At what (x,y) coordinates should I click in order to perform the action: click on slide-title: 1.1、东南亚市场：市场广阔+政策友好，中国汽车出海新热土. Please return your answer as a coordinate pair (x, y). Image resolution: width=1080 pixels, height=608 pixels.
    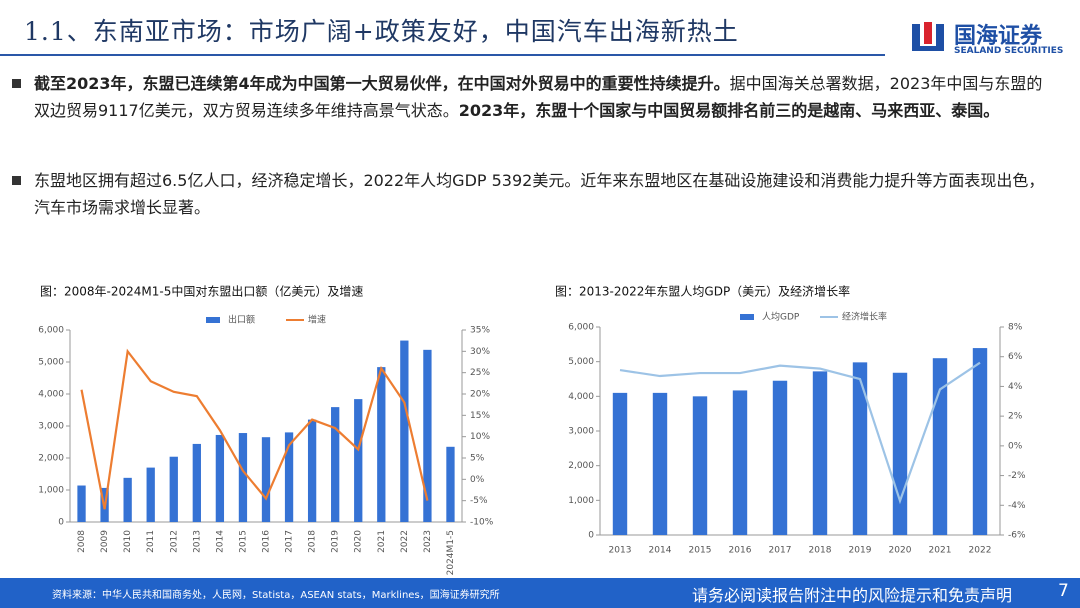
    Looking at the image, I should click on (381, 31).